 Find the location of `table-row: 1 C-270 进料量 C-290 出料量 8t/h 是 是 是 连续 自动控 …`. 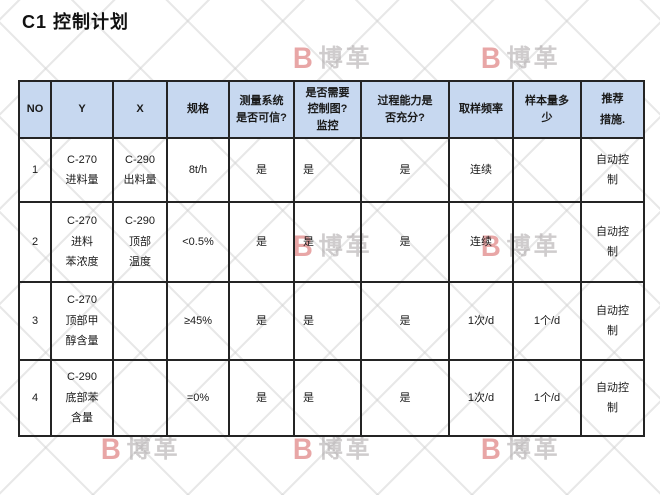

table-row: 1 C-270 进料量 C-290 出料量 8t/h 是 是 是 连续 自动控 … is located at coordinates (331, 170).